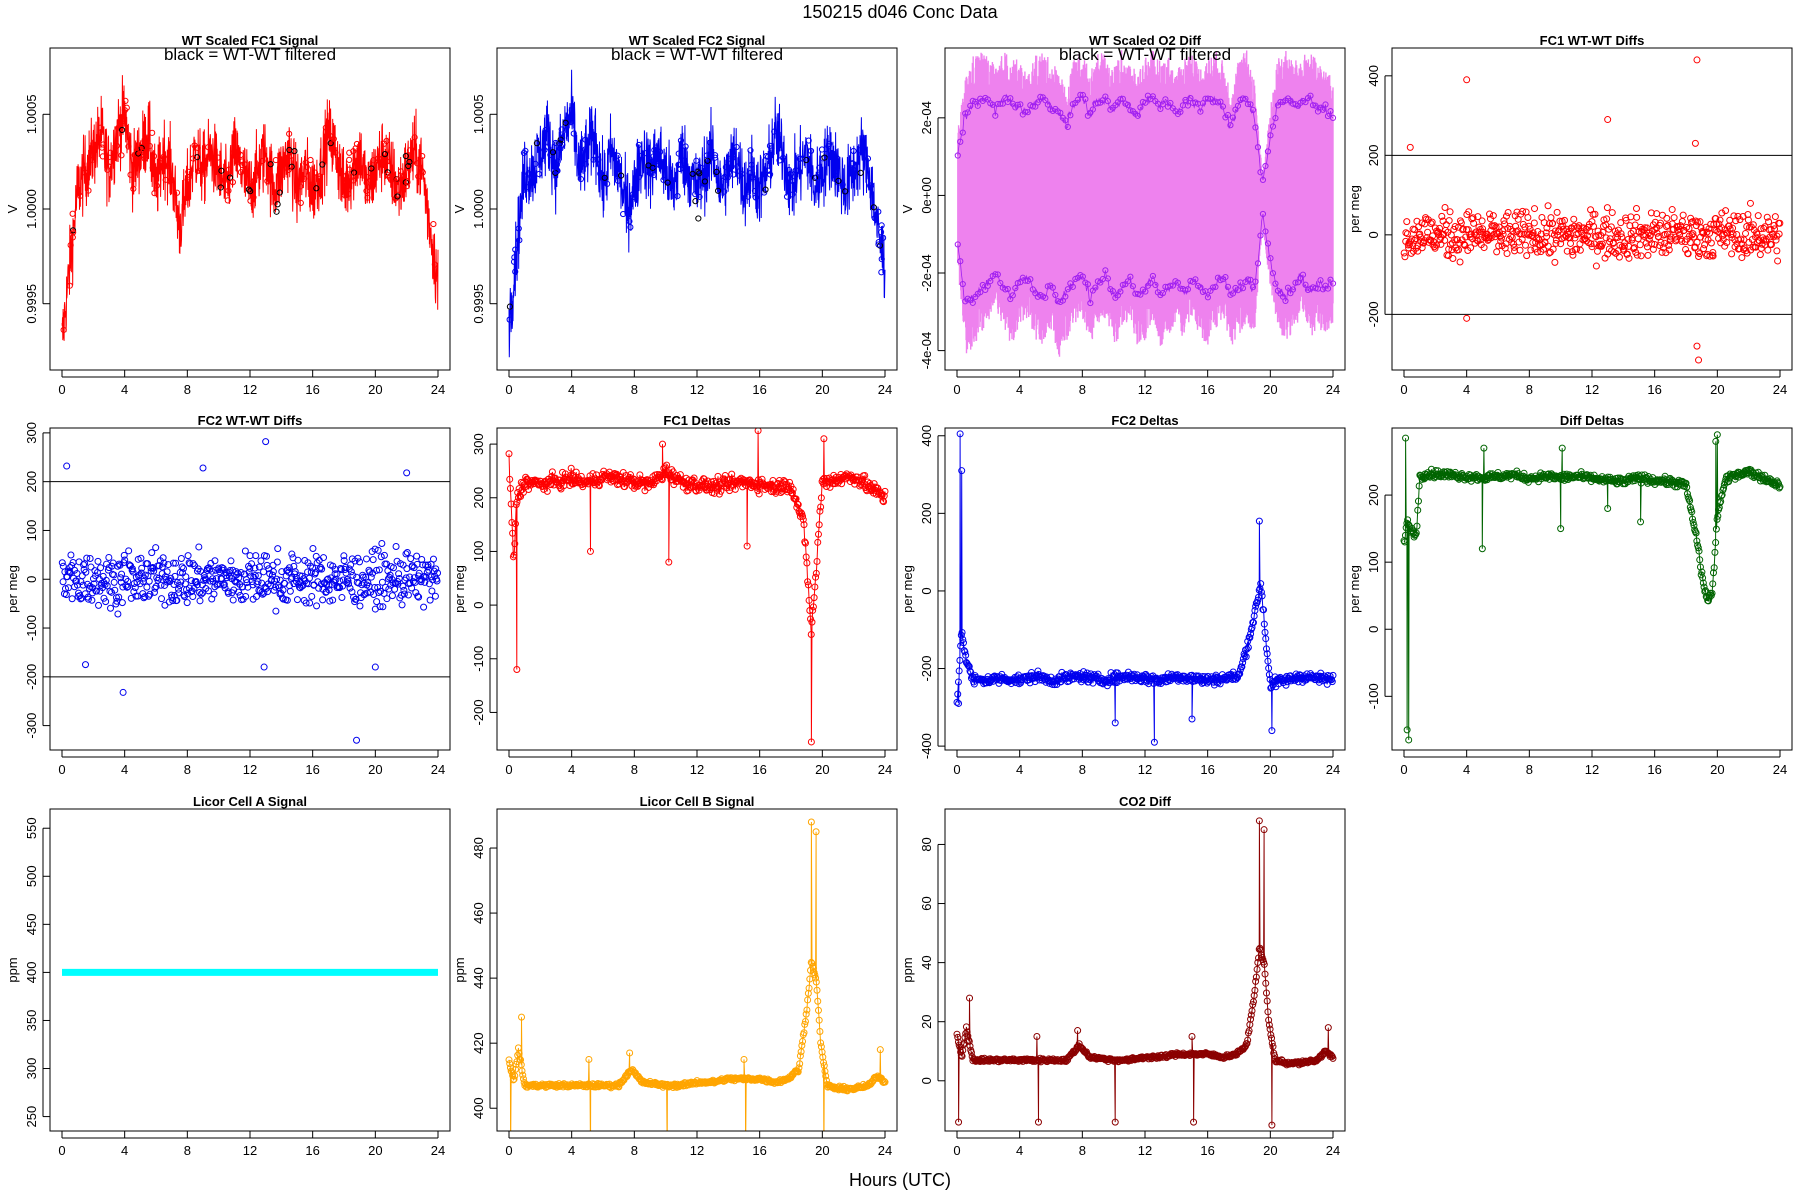  I want to click on y-tick-label: 0, so click(926, 590).